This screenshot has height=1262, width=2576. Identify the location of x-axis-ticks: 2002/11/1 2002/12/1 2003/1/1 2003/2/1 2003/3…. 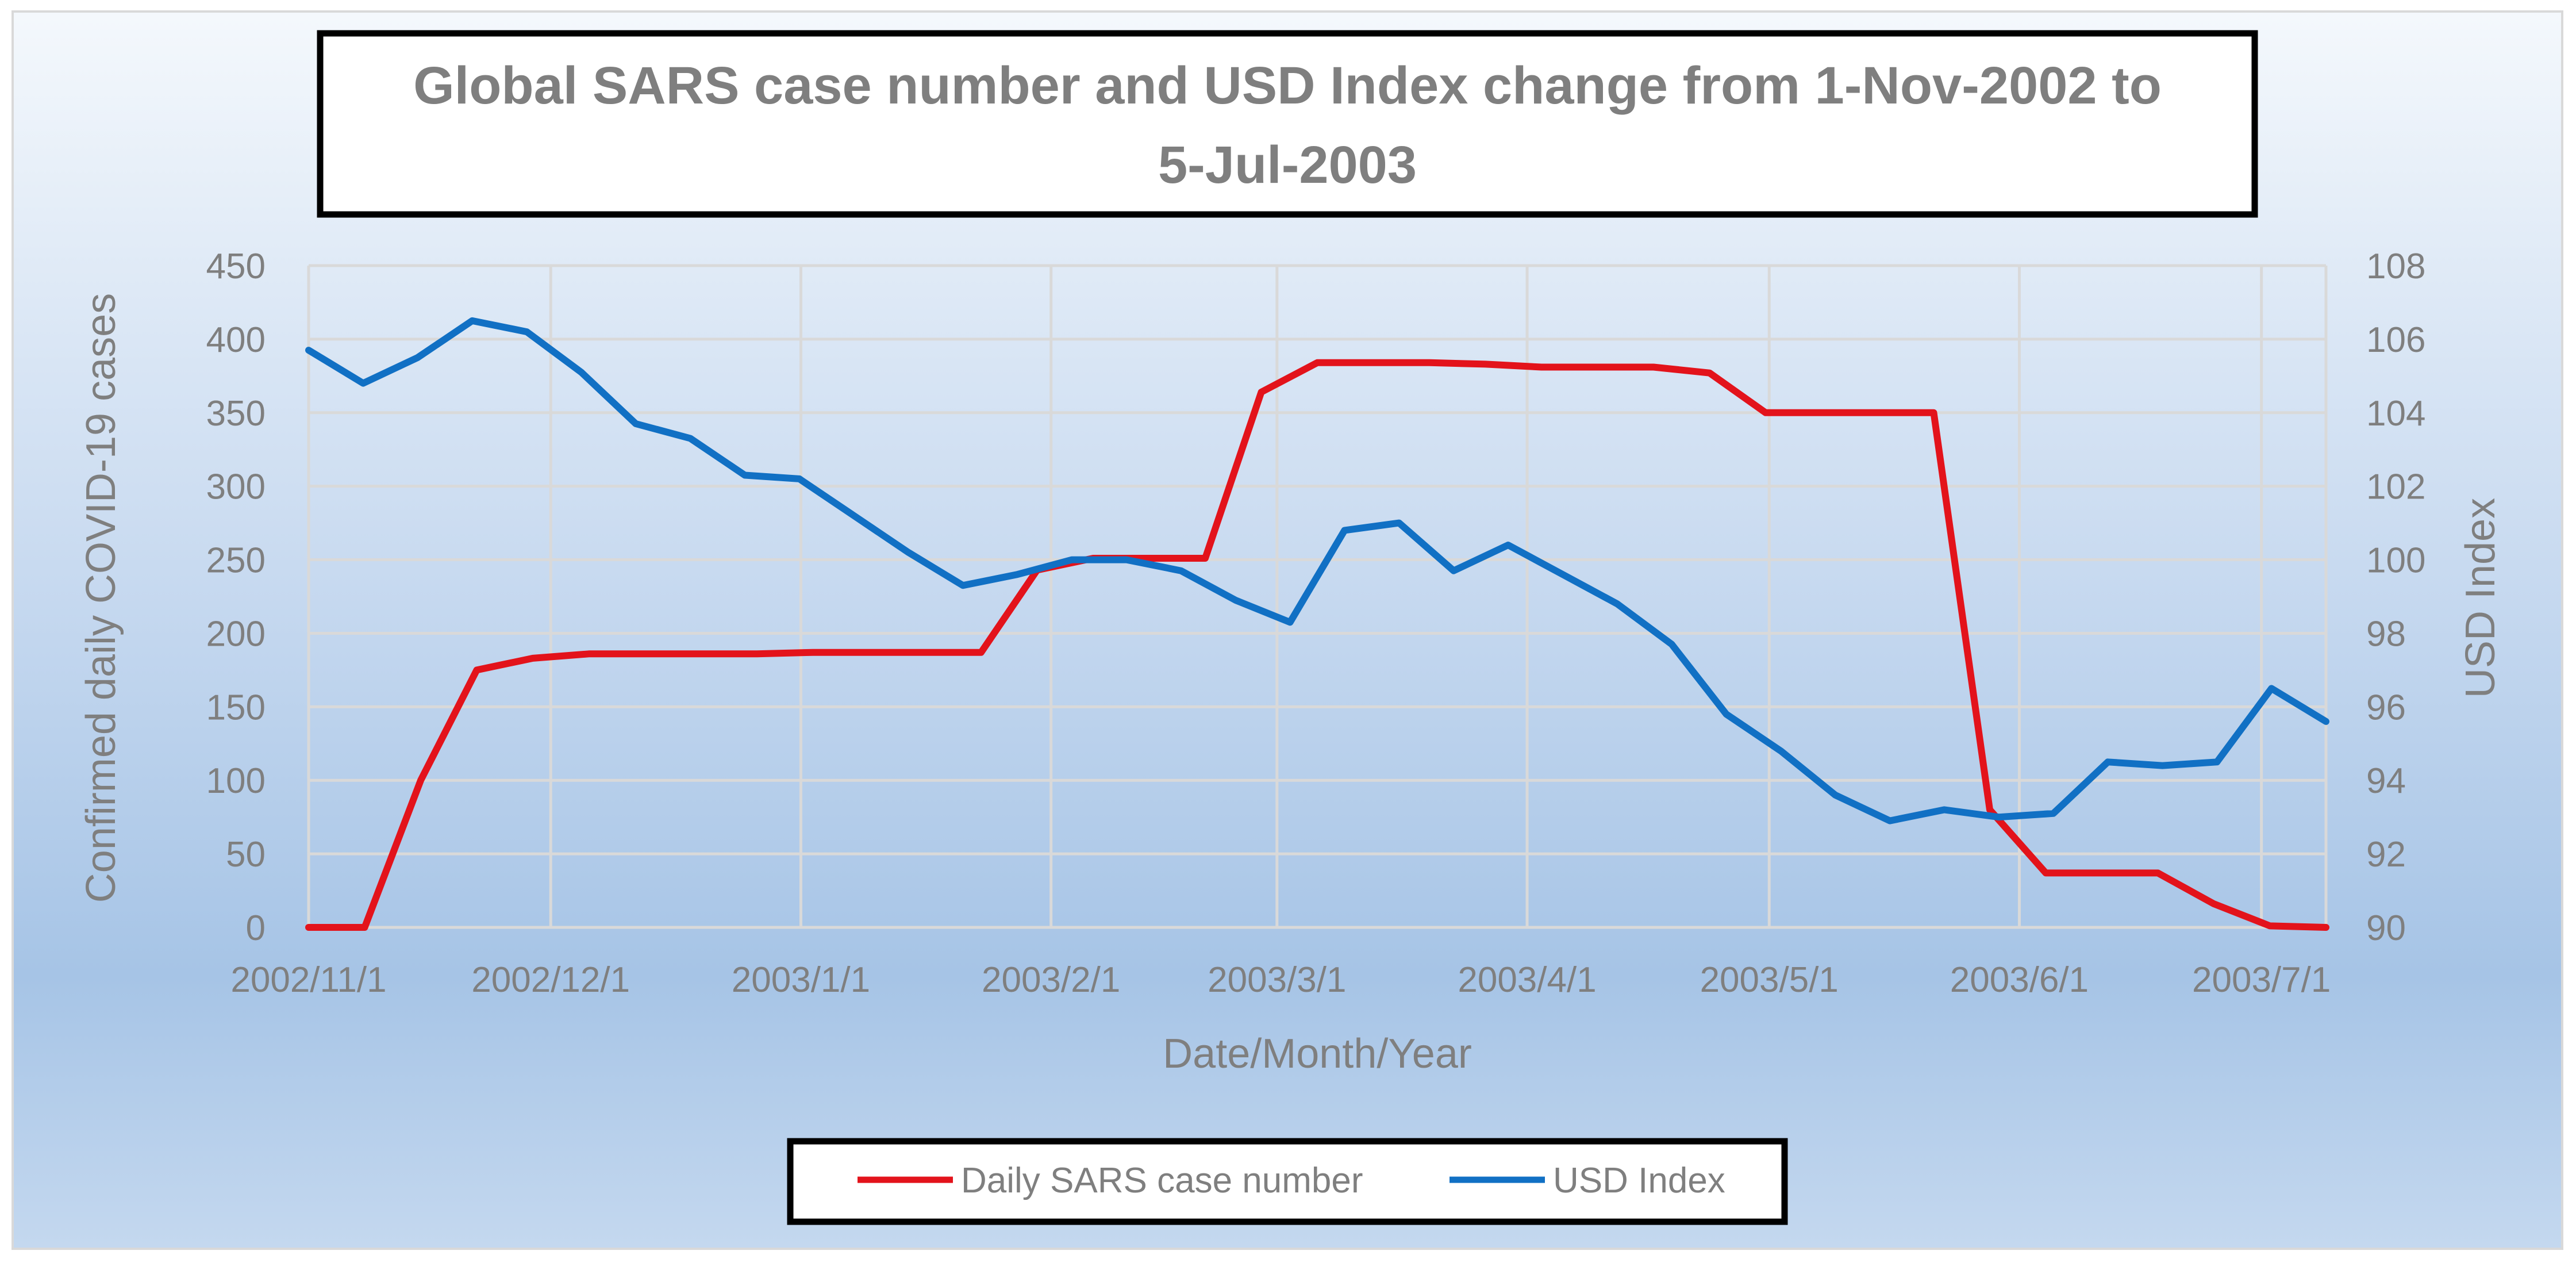
(1280, 980).